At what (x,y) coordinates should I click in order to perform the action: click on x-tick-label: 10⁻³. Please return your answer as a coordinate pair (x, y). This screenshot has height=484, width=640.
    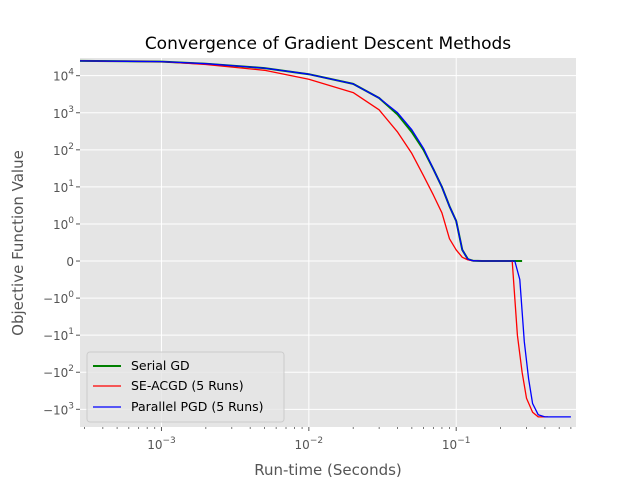
    Looking at the image, I should click on (161, 444).